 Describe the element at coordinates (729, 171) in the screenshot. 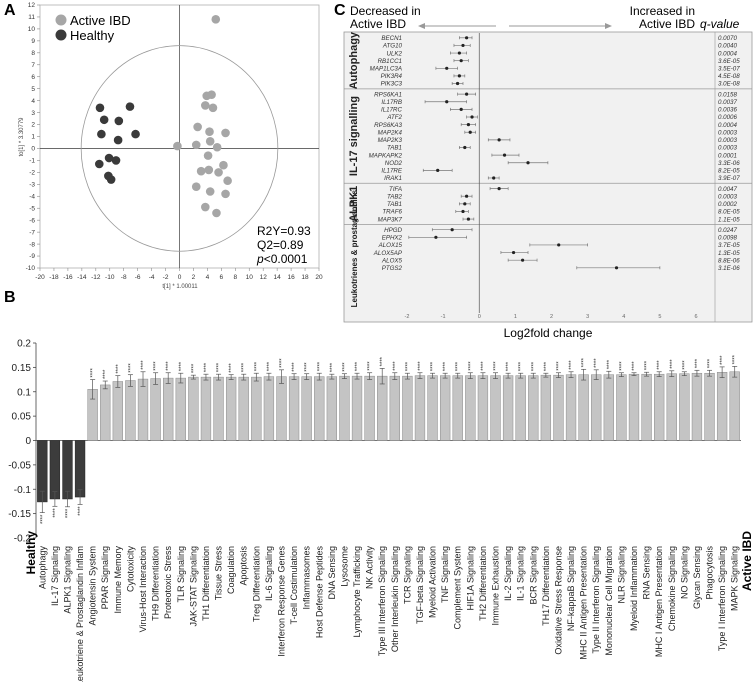

I see `forest-qvalue: 8.2E-05` at that location.